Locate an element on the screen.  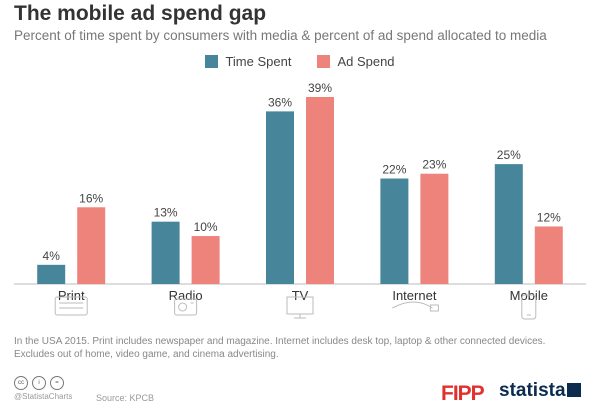
tick-label-internet: Internet is located at coordinates (414, 295).